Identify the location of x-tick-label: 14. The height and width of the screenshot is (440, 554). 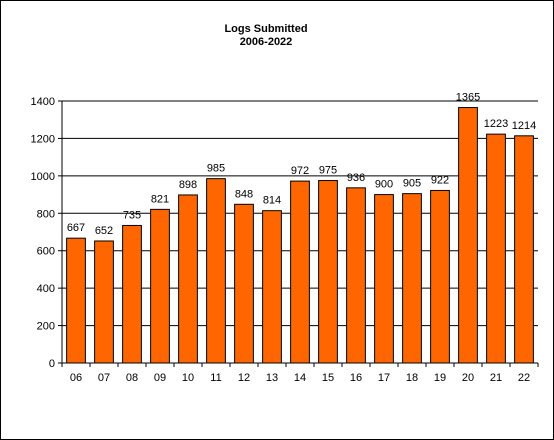
(300, 378).